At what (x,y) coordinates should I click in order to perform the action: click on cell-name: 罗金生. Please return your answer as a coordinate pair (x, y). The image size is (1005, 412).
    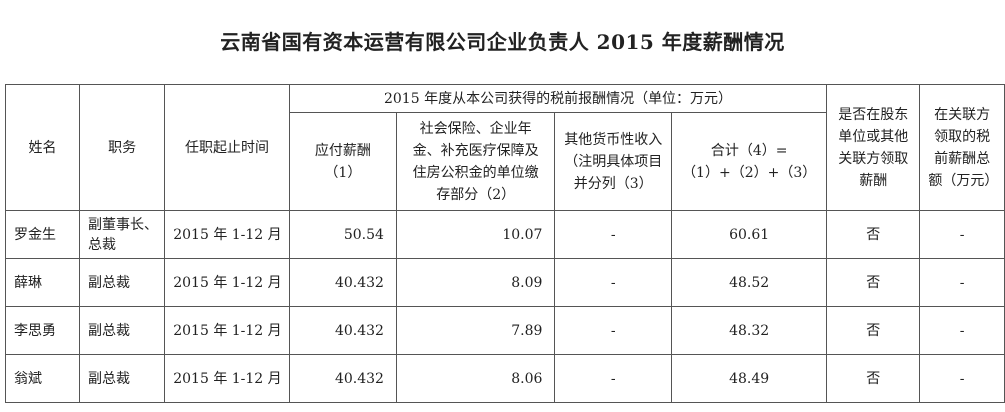
    Looking at the image, I should click on (42, 234).